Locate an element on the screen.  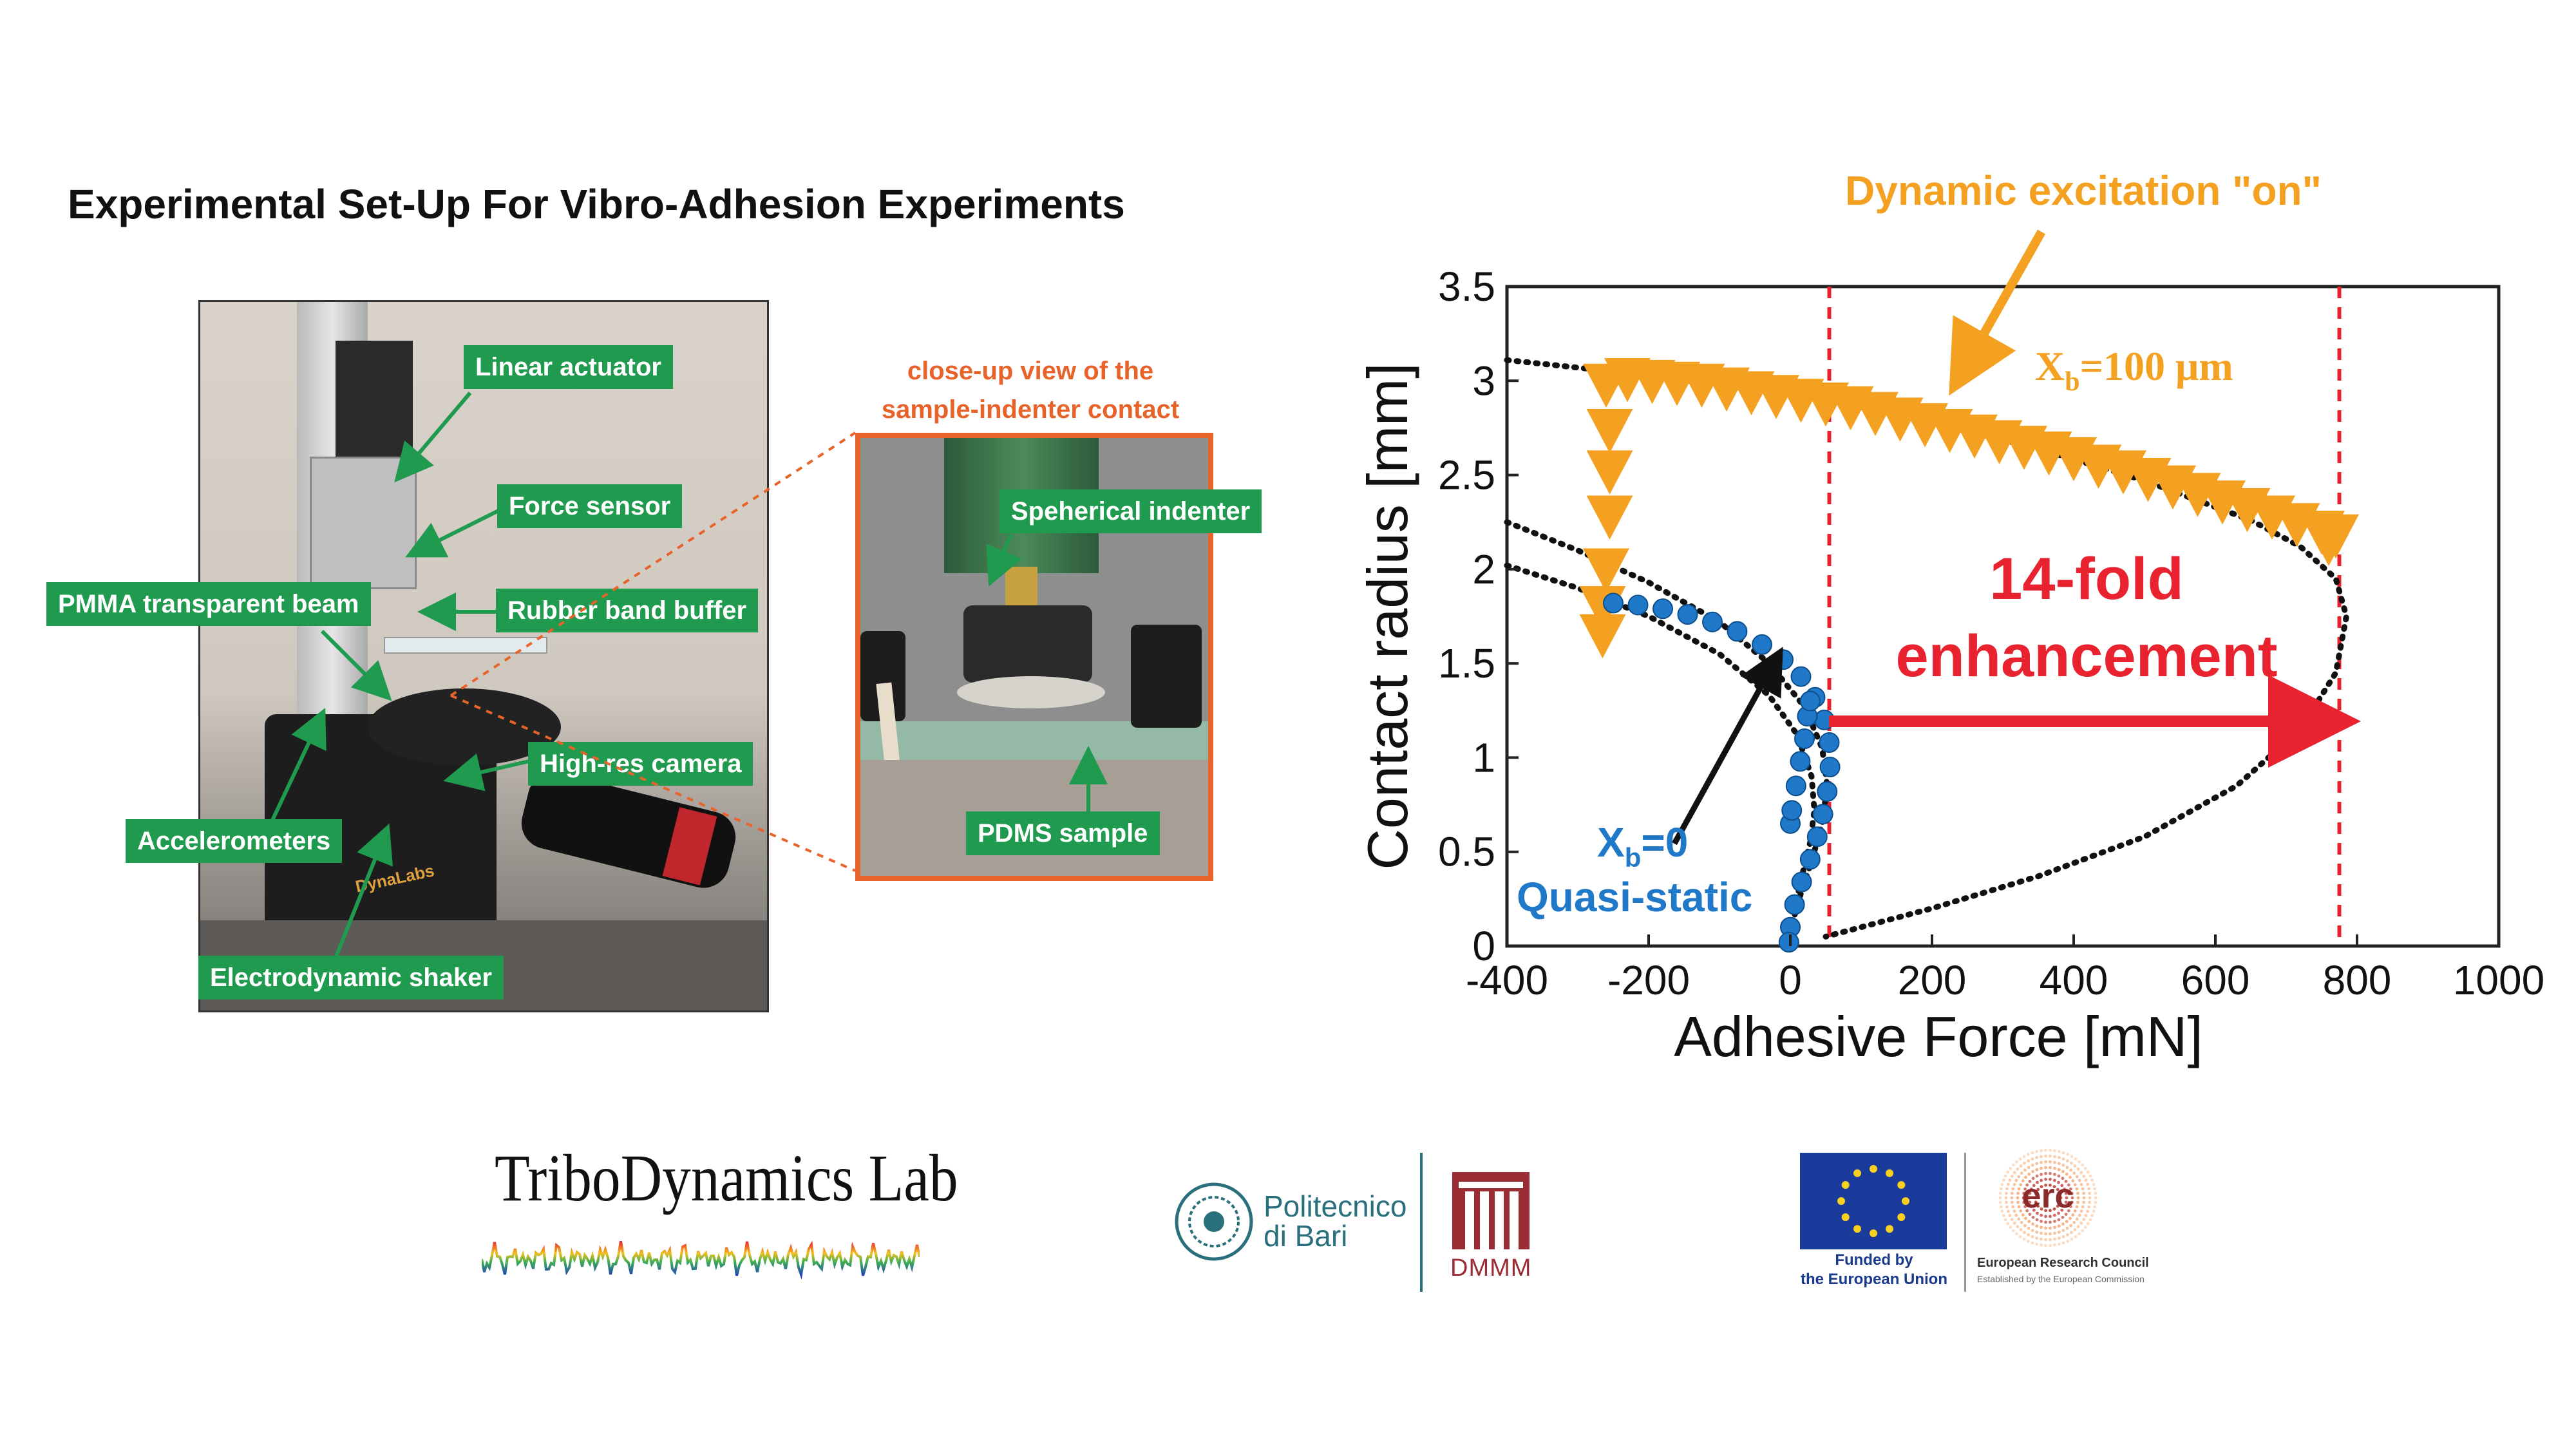
label-accelerometers: Accelerometers is located at coordinates (234, 841).